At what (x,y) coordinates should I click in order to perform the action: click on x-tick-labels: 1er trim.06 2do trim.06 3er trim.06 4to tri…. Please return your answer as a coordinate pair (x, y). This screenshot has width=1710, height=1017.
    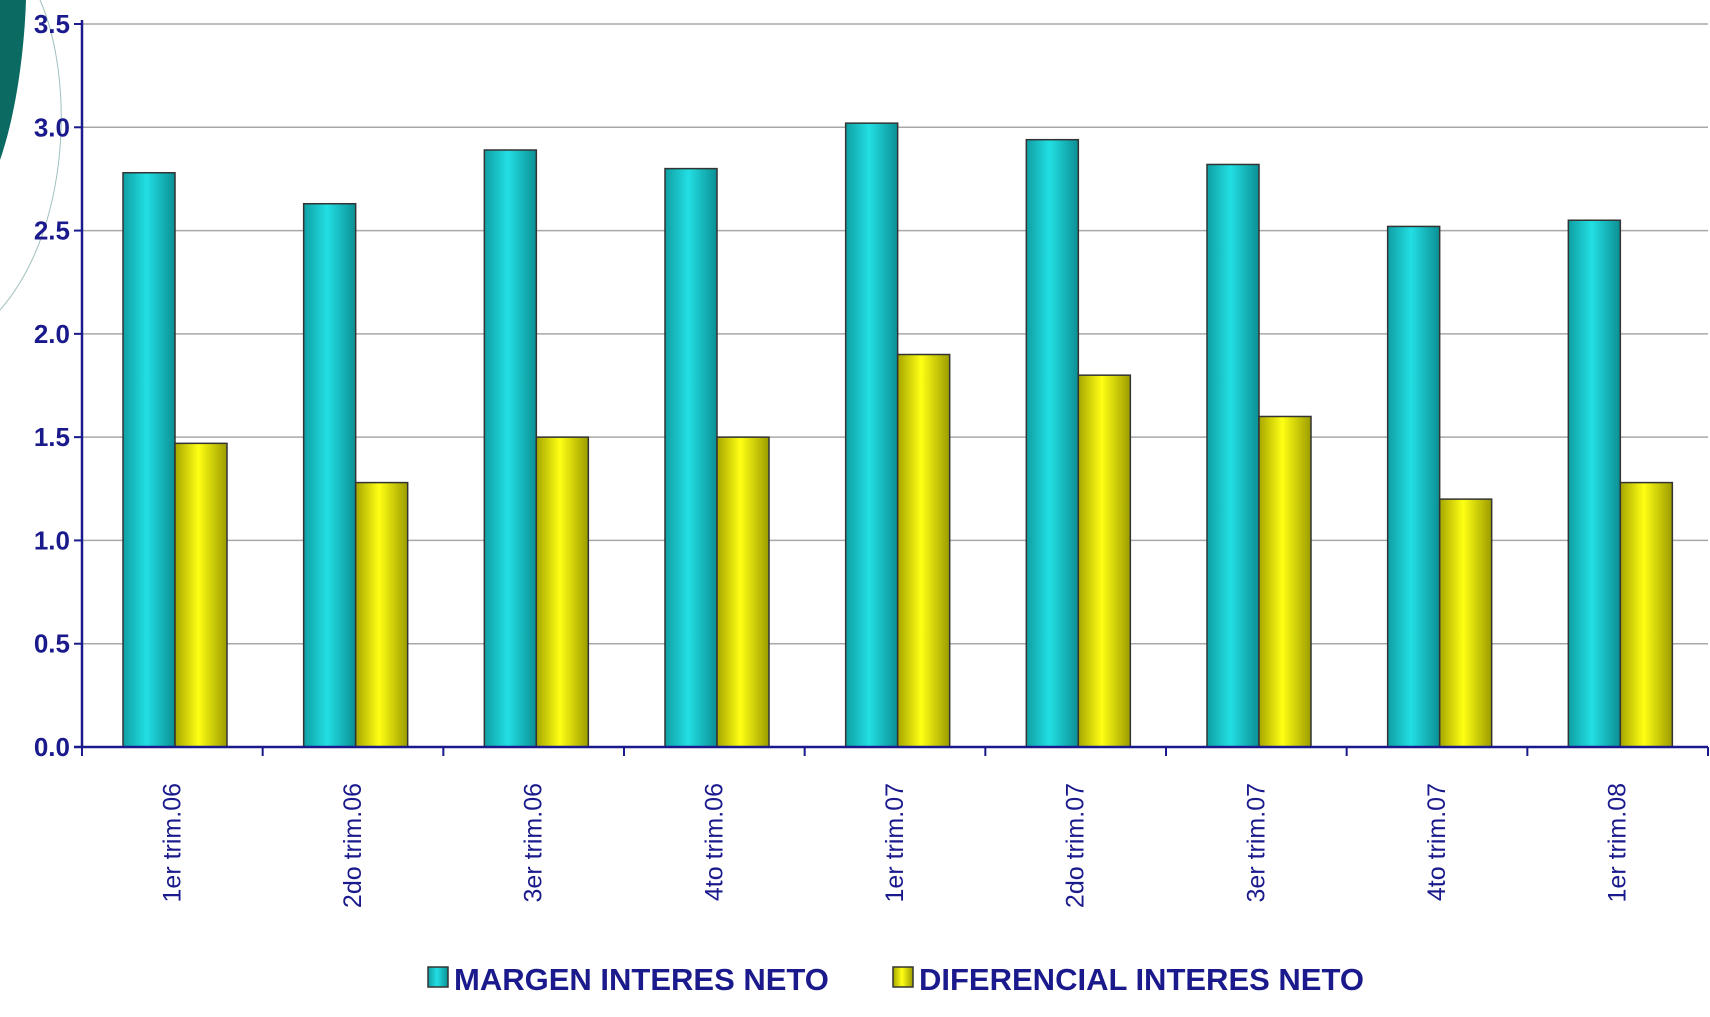
    Looking at the image, I should click on (894, 845).